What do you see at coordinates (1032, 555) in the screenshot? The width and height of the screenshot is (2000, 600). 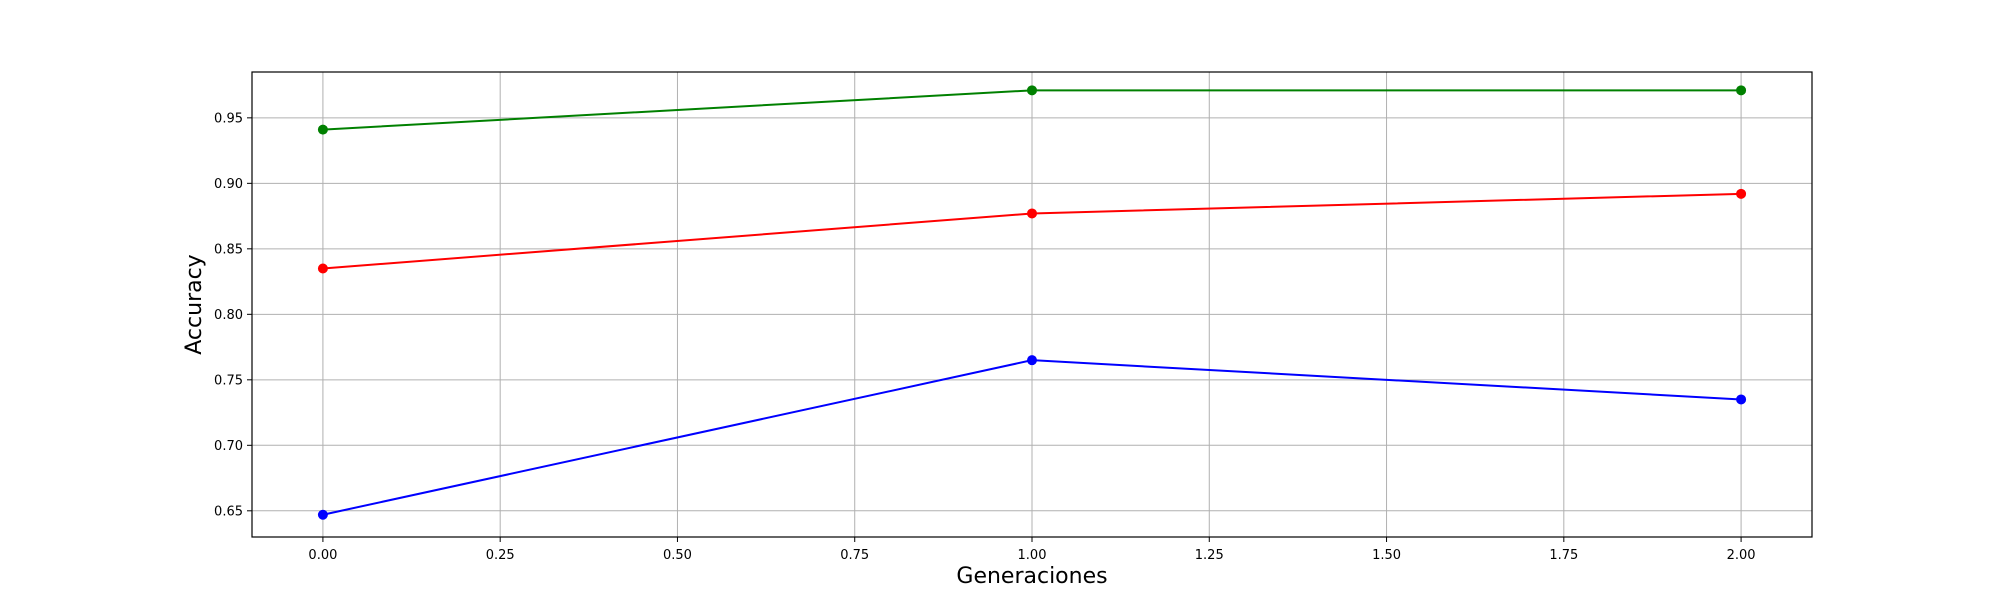 I see `x-tick-label: 1.00` at bounding box center [1032, 555].